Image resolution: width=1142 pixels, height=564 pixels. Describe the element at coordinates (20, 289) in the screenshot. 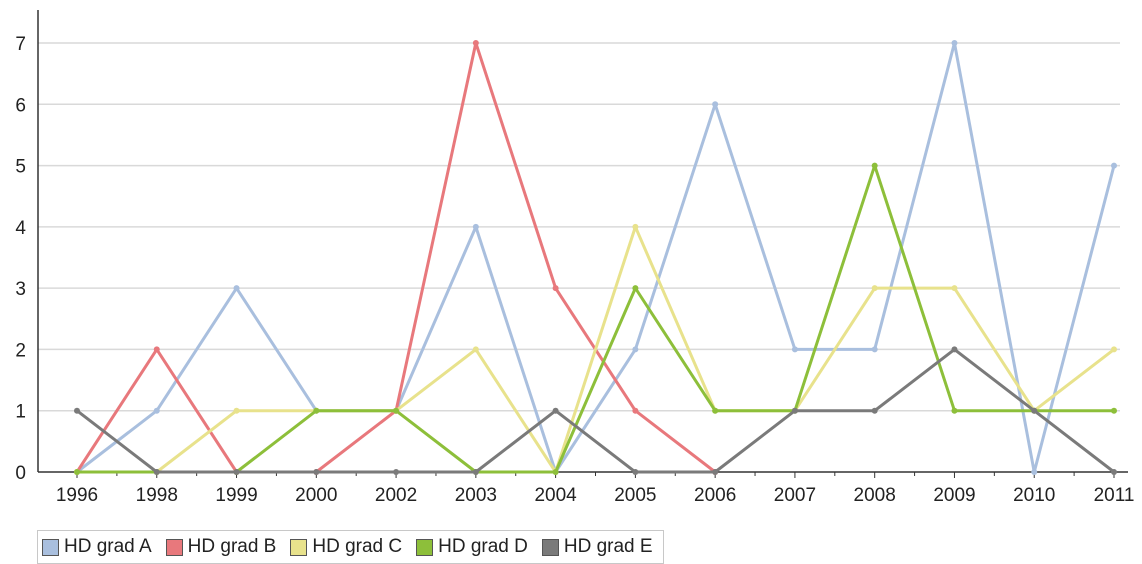

I see `y-tick-label: 3` at that location.